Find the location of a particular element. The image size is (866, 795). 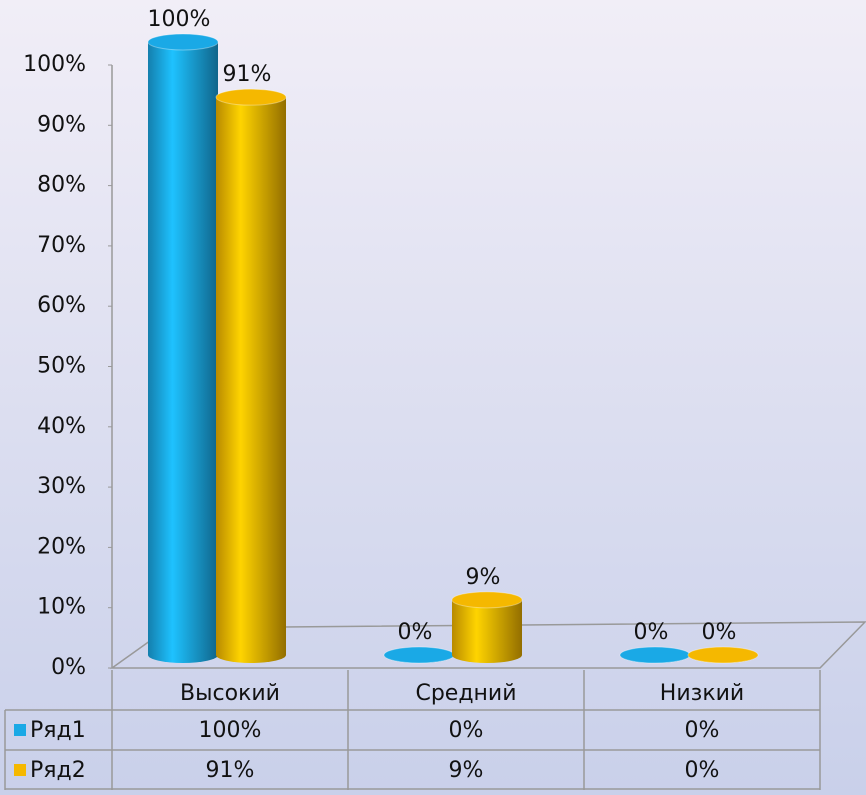

y-tick-label: 50% is located at coordinates (61, 366).